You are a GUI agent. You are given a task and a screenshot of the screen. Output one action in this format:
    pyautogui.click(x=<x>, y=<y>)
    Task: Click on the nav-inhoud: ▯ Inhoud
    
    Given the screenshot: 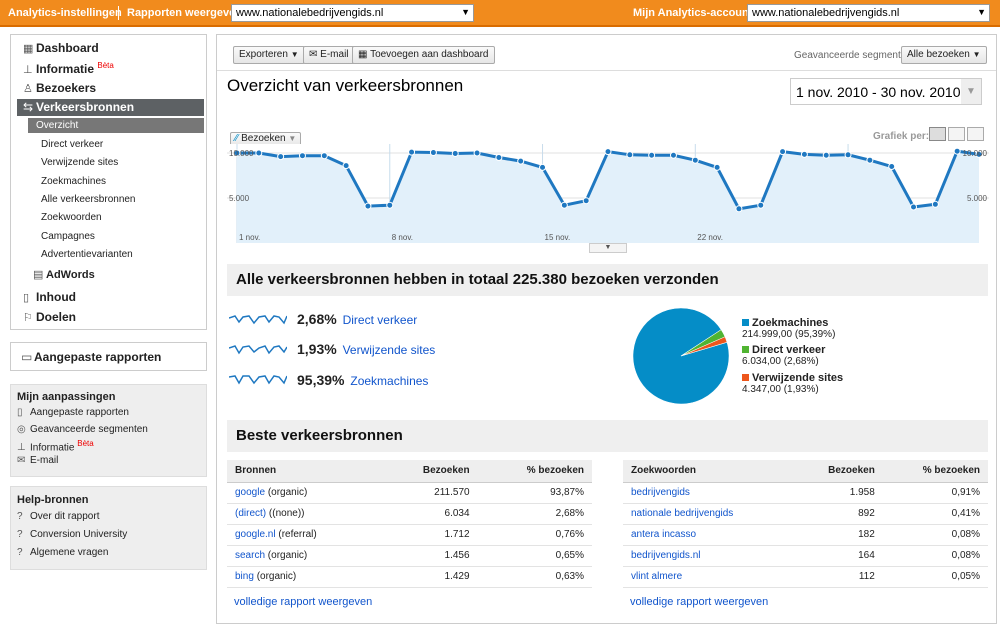 What is the action you would take?
    pyautogui.click(x=49, y=297)
    